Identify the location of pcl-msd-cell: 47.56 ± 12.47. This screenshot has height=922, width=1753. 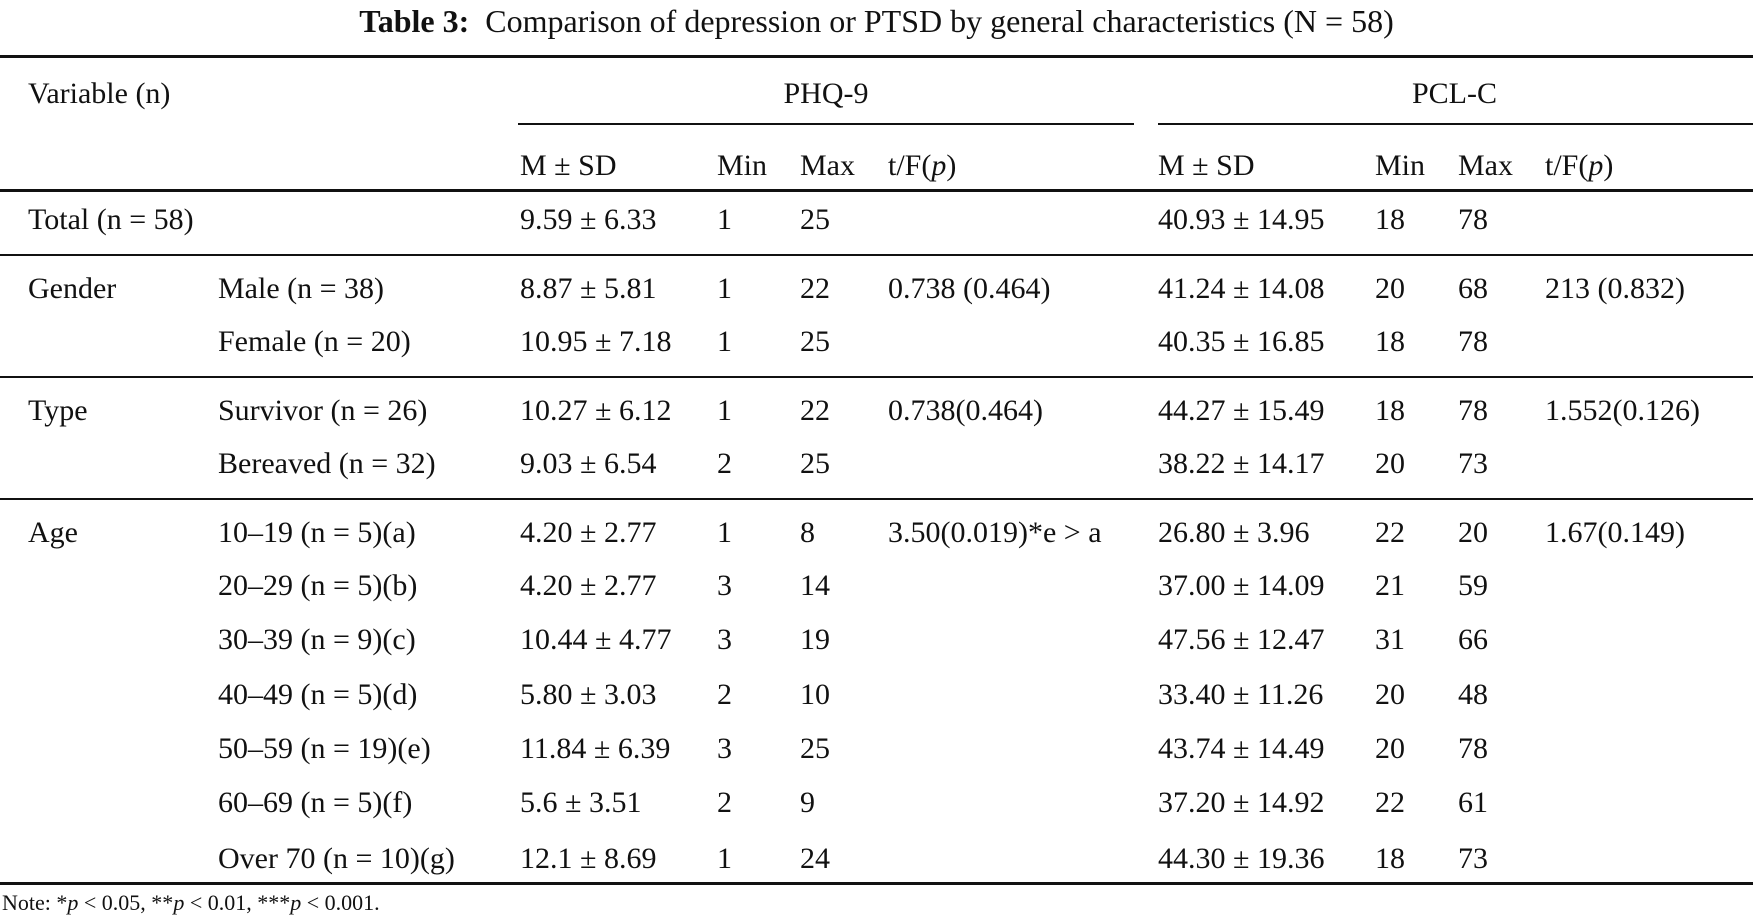
(1241, 639).